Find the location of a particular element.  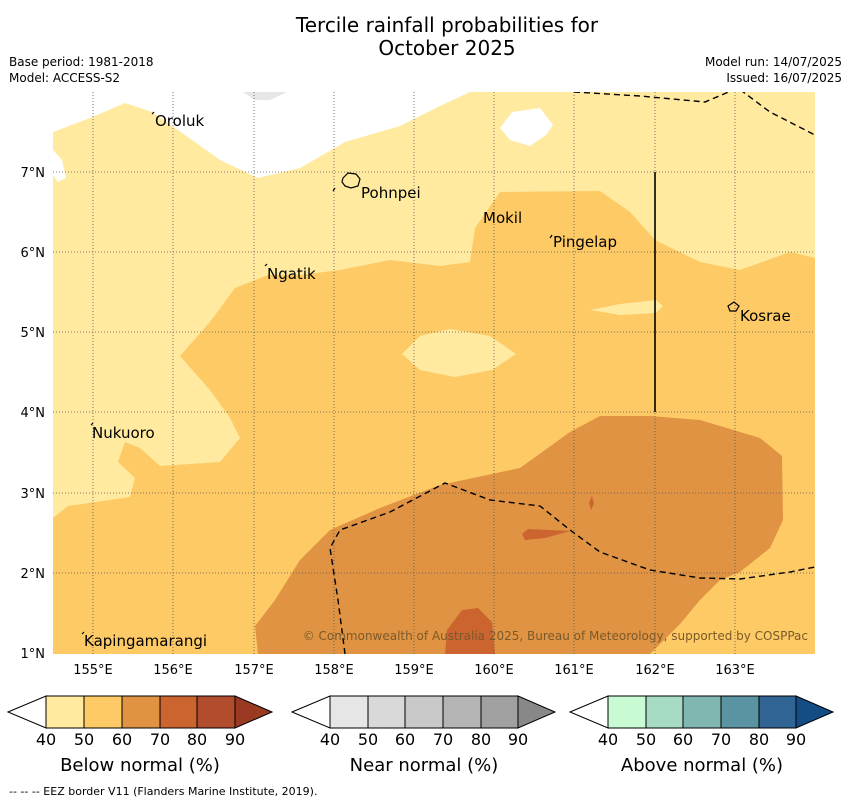

meta-left: Base period: 1981-2018 Model: ACCESS-S2 is located at coordinates (81, 70).